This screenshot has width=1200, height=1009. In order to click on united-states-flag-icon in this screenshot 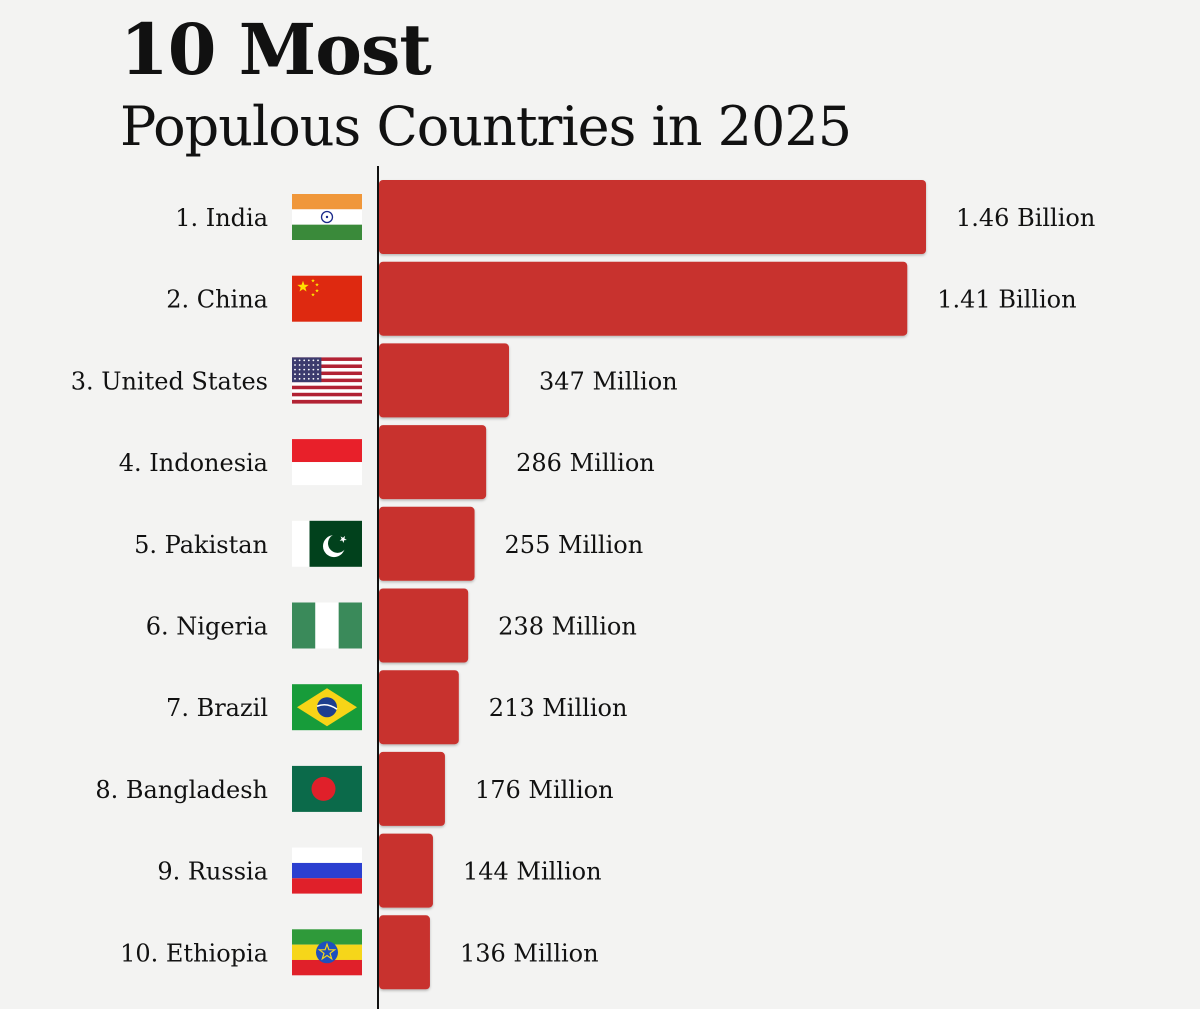, I will do `click(327, 380)`.